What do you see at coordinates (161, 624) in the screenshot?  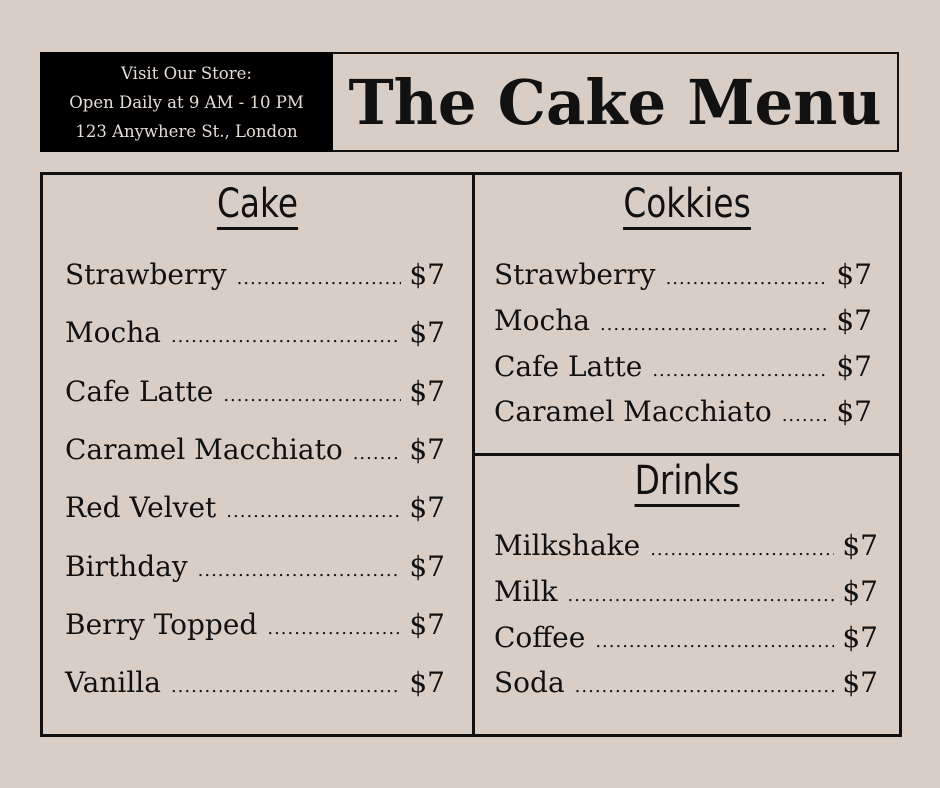 I see `item-name: Berry Topped` at bounding box center [161, 624].